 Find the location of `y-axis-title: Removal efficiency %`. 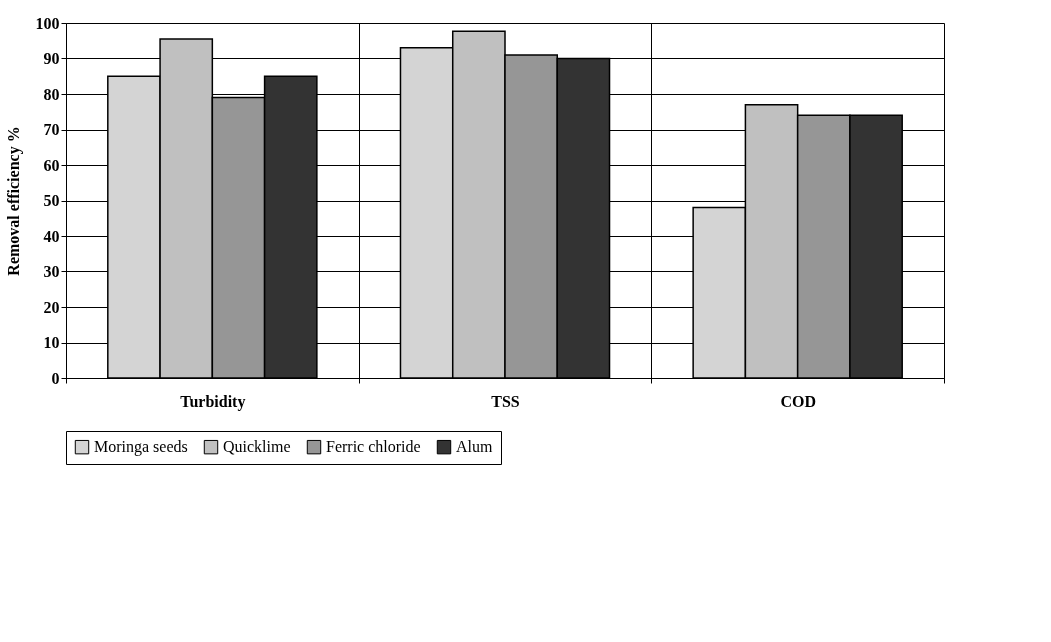

y-axis-title: Removal efficiency % is located at coordinates (13, 201).